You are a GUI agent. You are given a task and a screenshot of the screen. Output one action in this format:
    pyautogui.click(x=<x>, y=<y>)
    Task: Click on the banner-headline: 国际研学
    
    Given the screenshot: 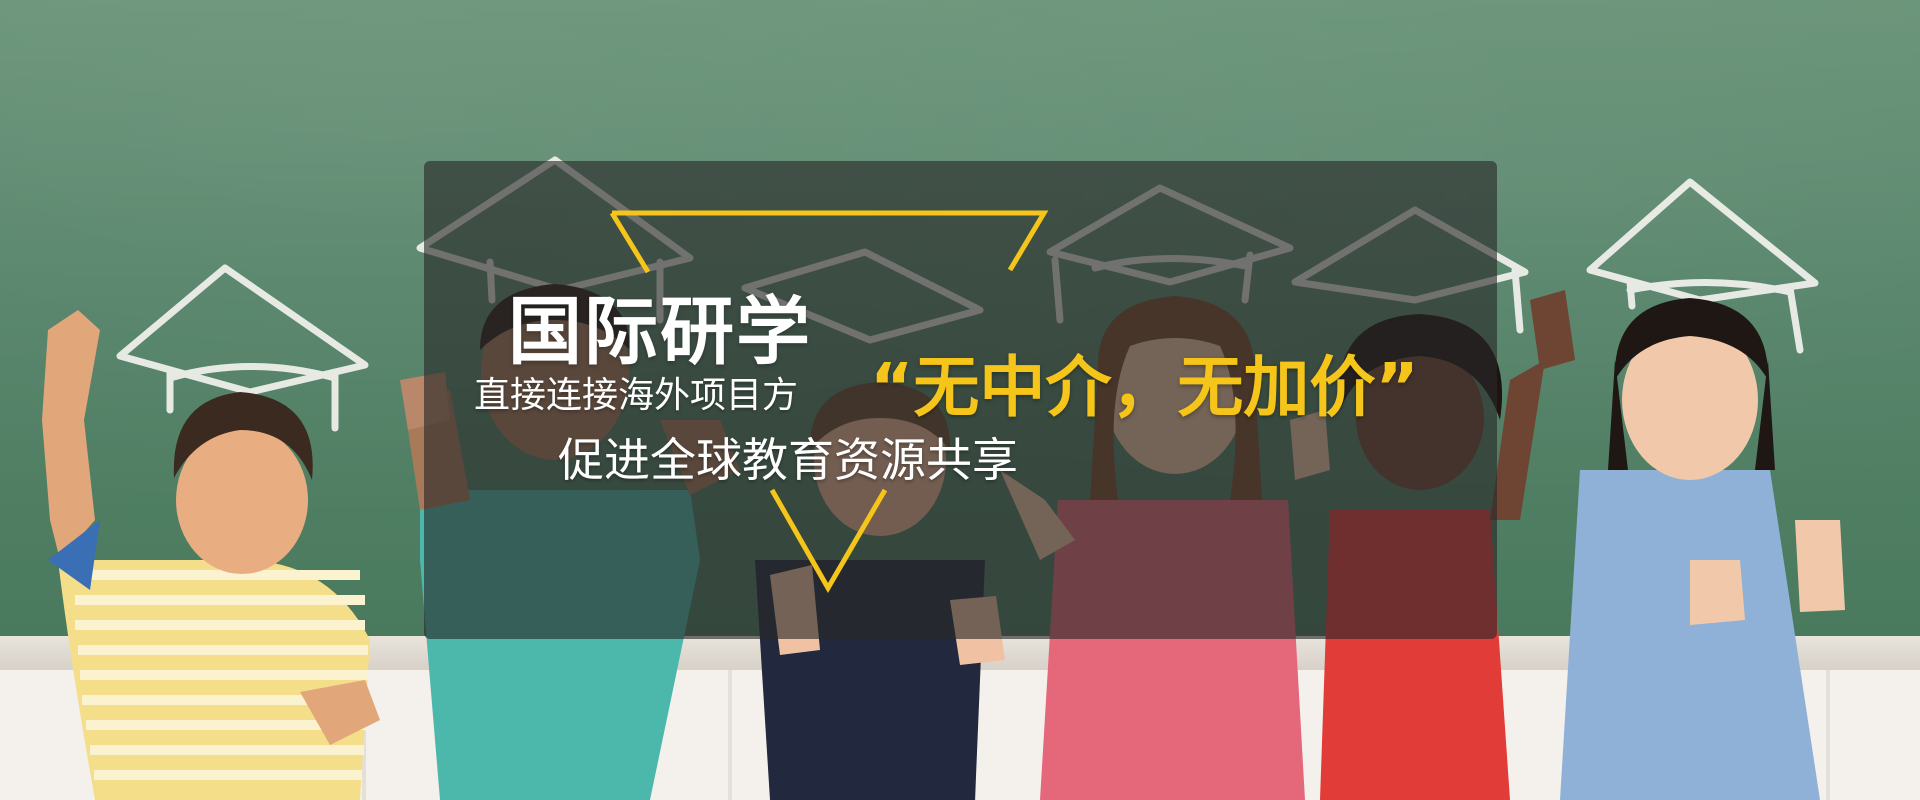 What is the action you would take?
    pyautogui.click(x=660, y=332)
    